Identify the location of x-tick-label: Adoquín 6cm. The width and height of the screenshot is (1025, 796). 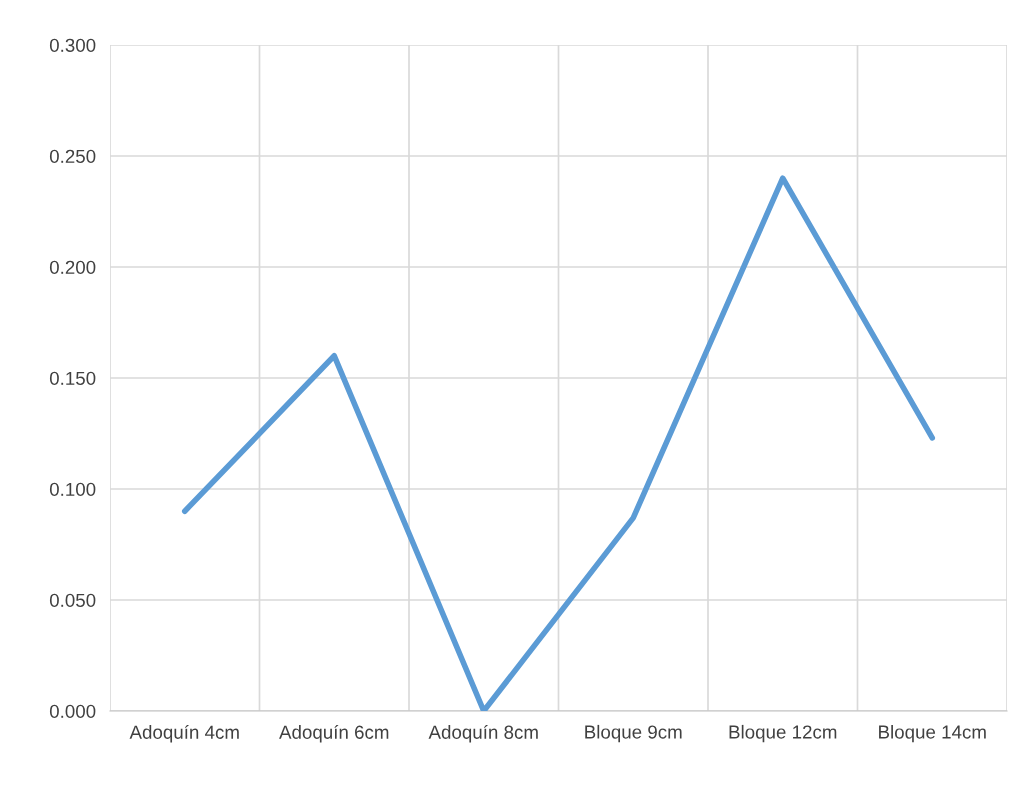
(334, 733).